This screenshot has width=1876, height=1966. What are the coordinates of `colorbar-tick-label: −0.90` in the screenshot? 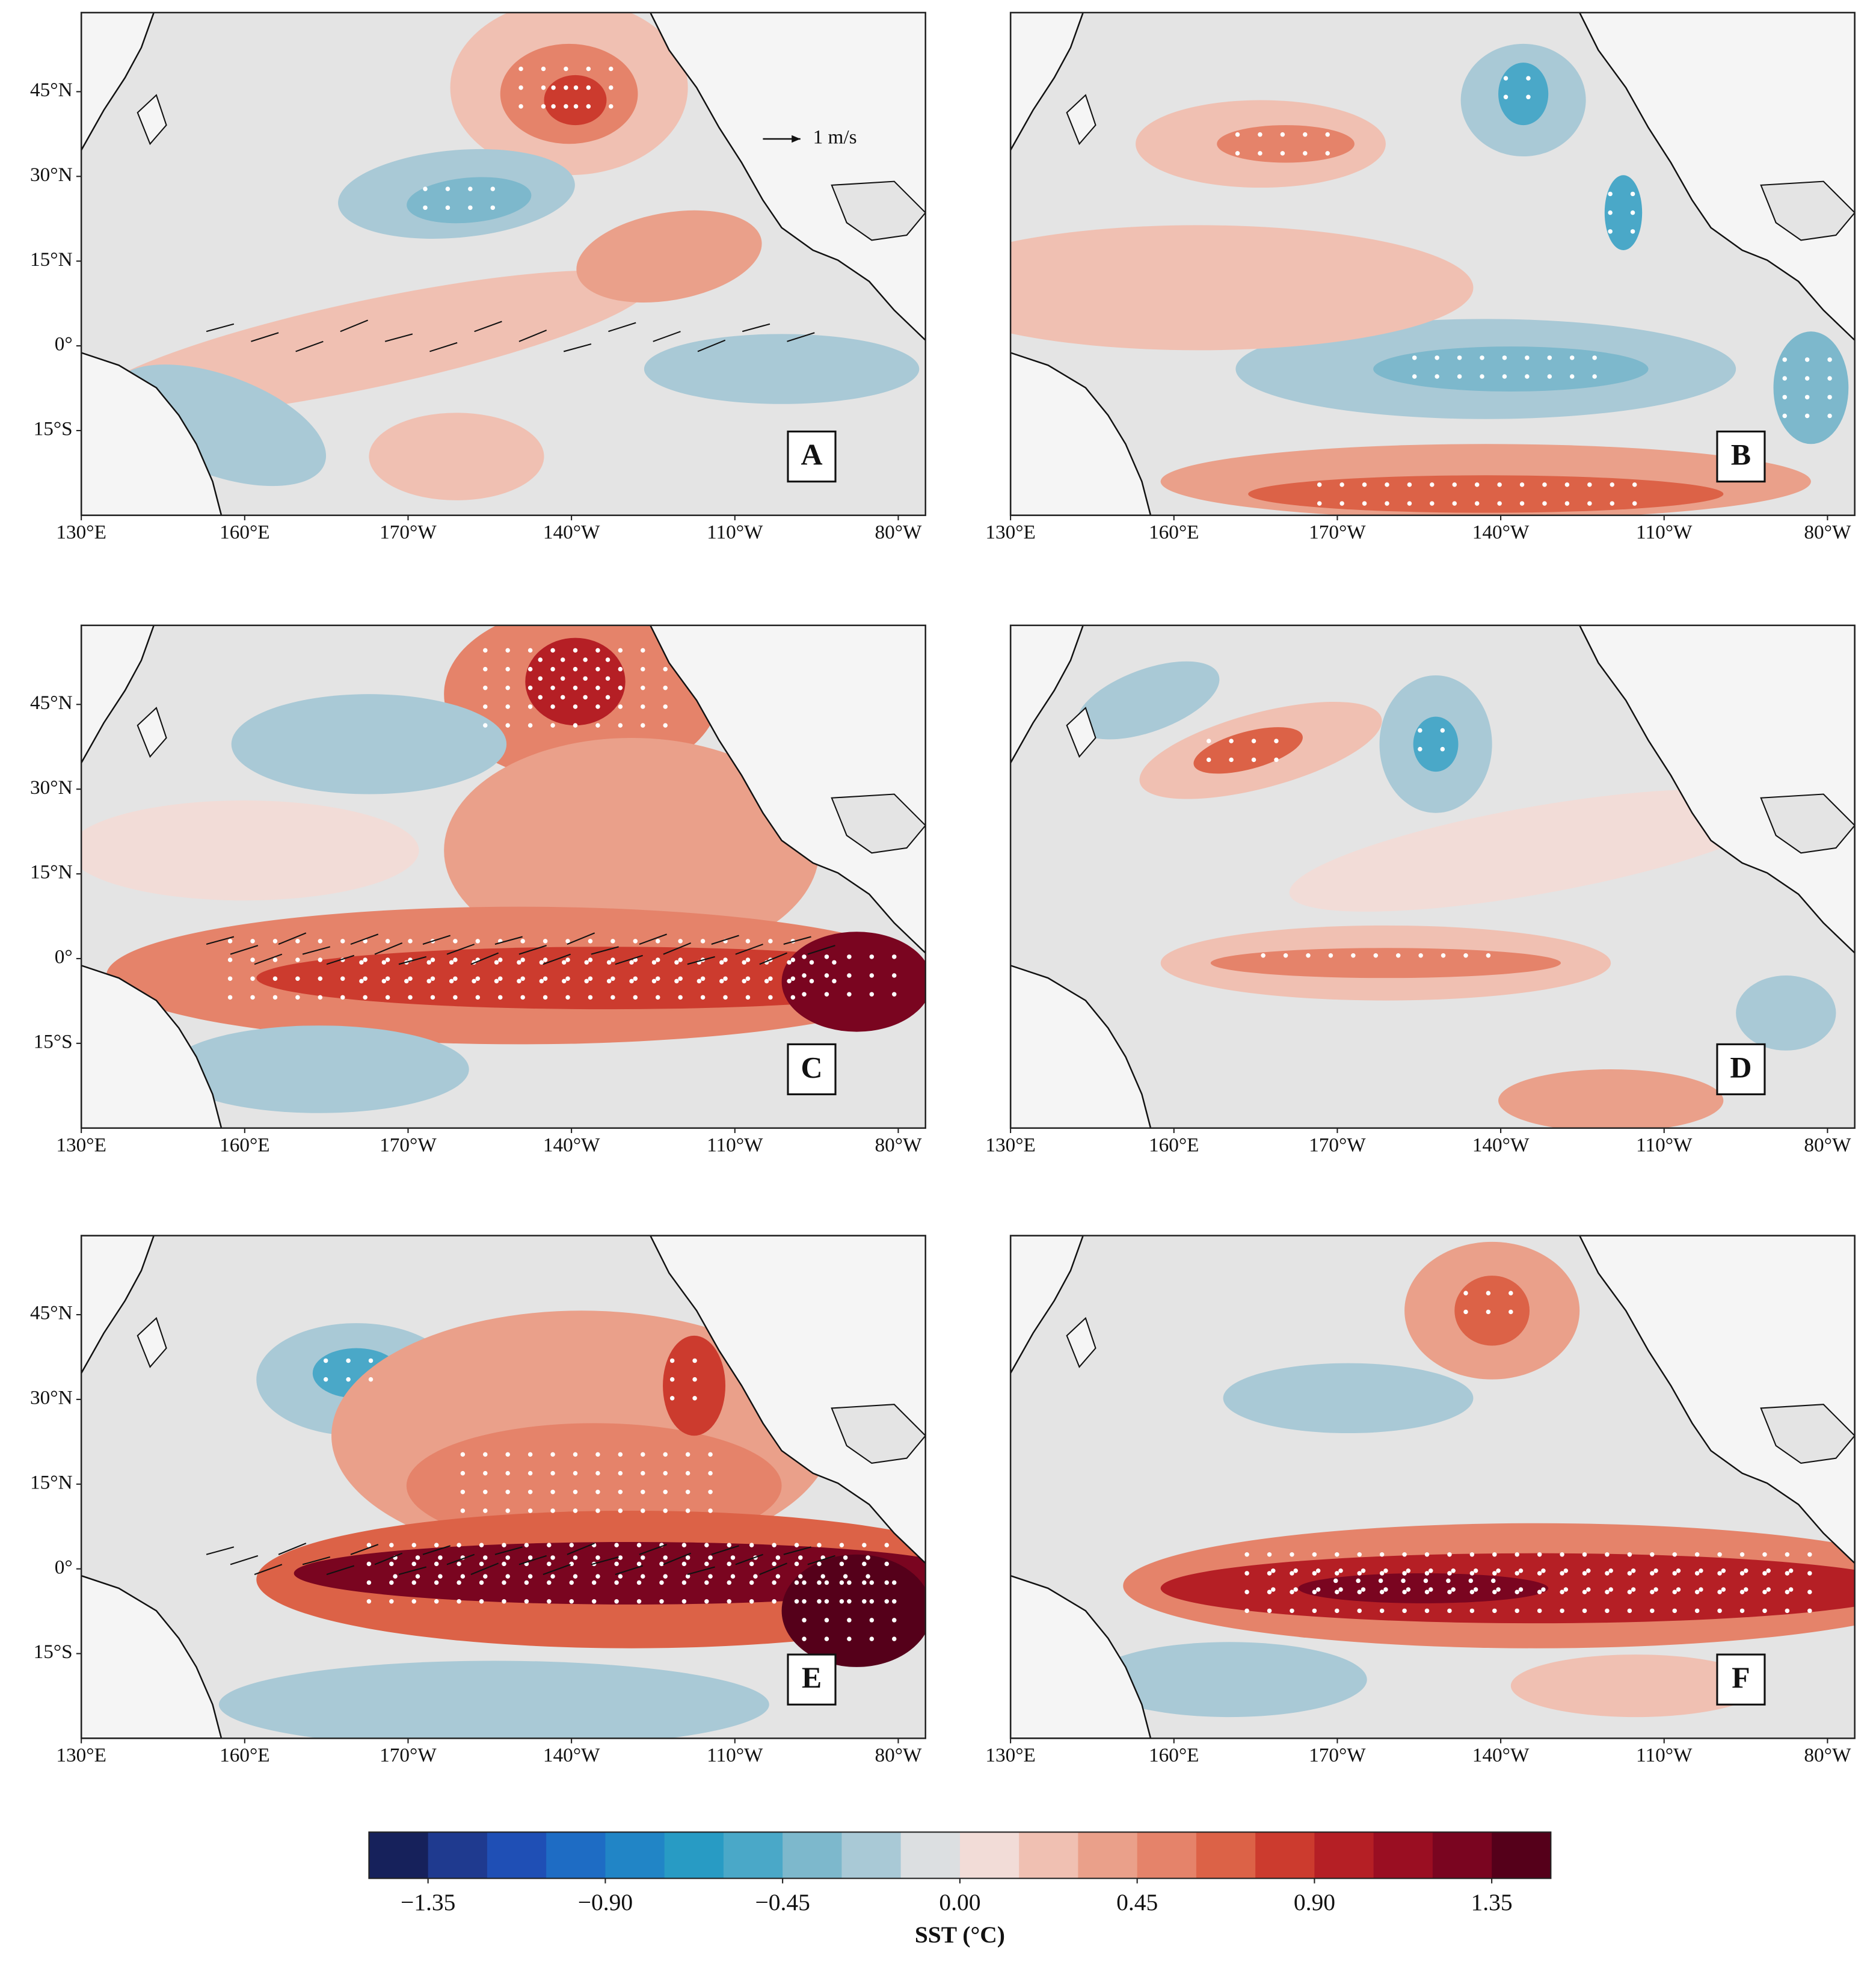 It's located at (605, 1902).